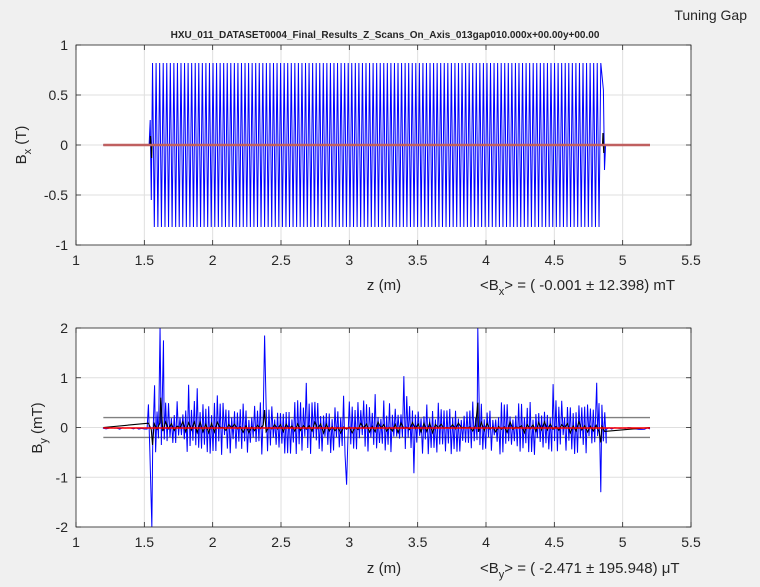  What do you see at coordinates (64, 45) in the screenshot?
I see `bx-ytick-label: 1` at bounding box center [64, 45].